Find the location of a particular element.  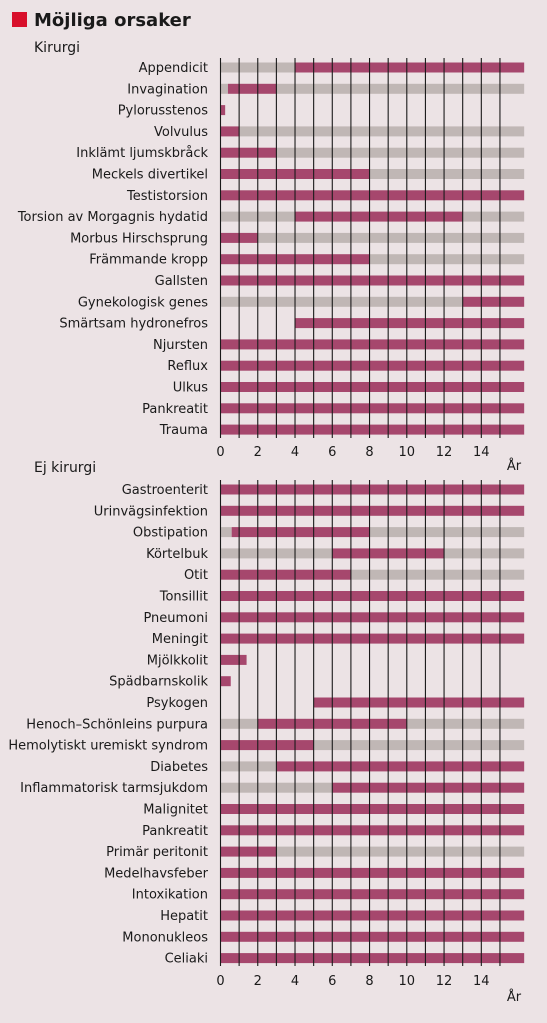

category-label: Testistorsion is located at coordinates (167, 196).